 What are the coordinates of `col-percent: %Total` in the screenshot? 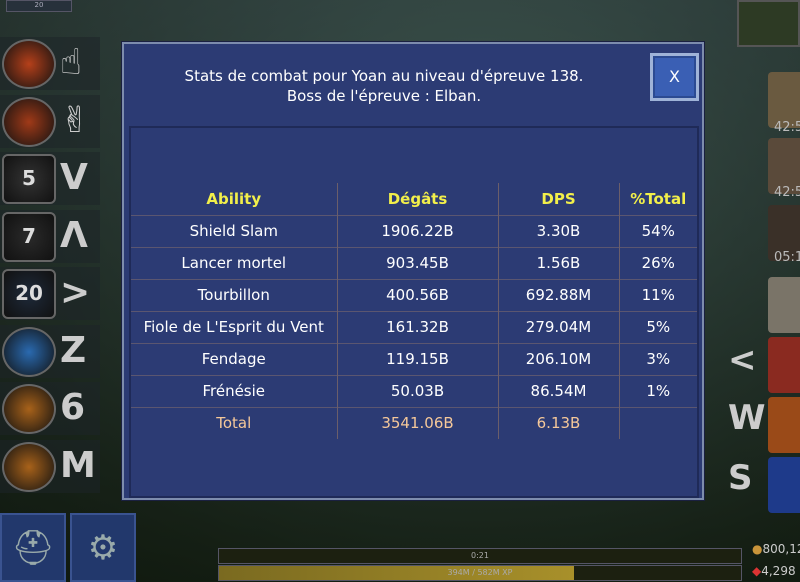 It's located at (657, 199).